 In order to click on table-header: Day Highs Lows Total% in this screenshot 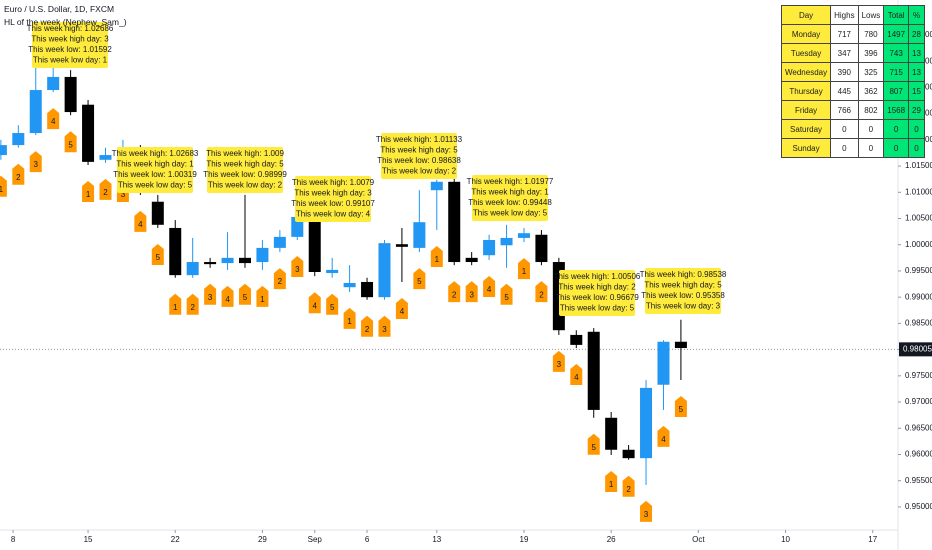, I will do `click(852, 15)`.